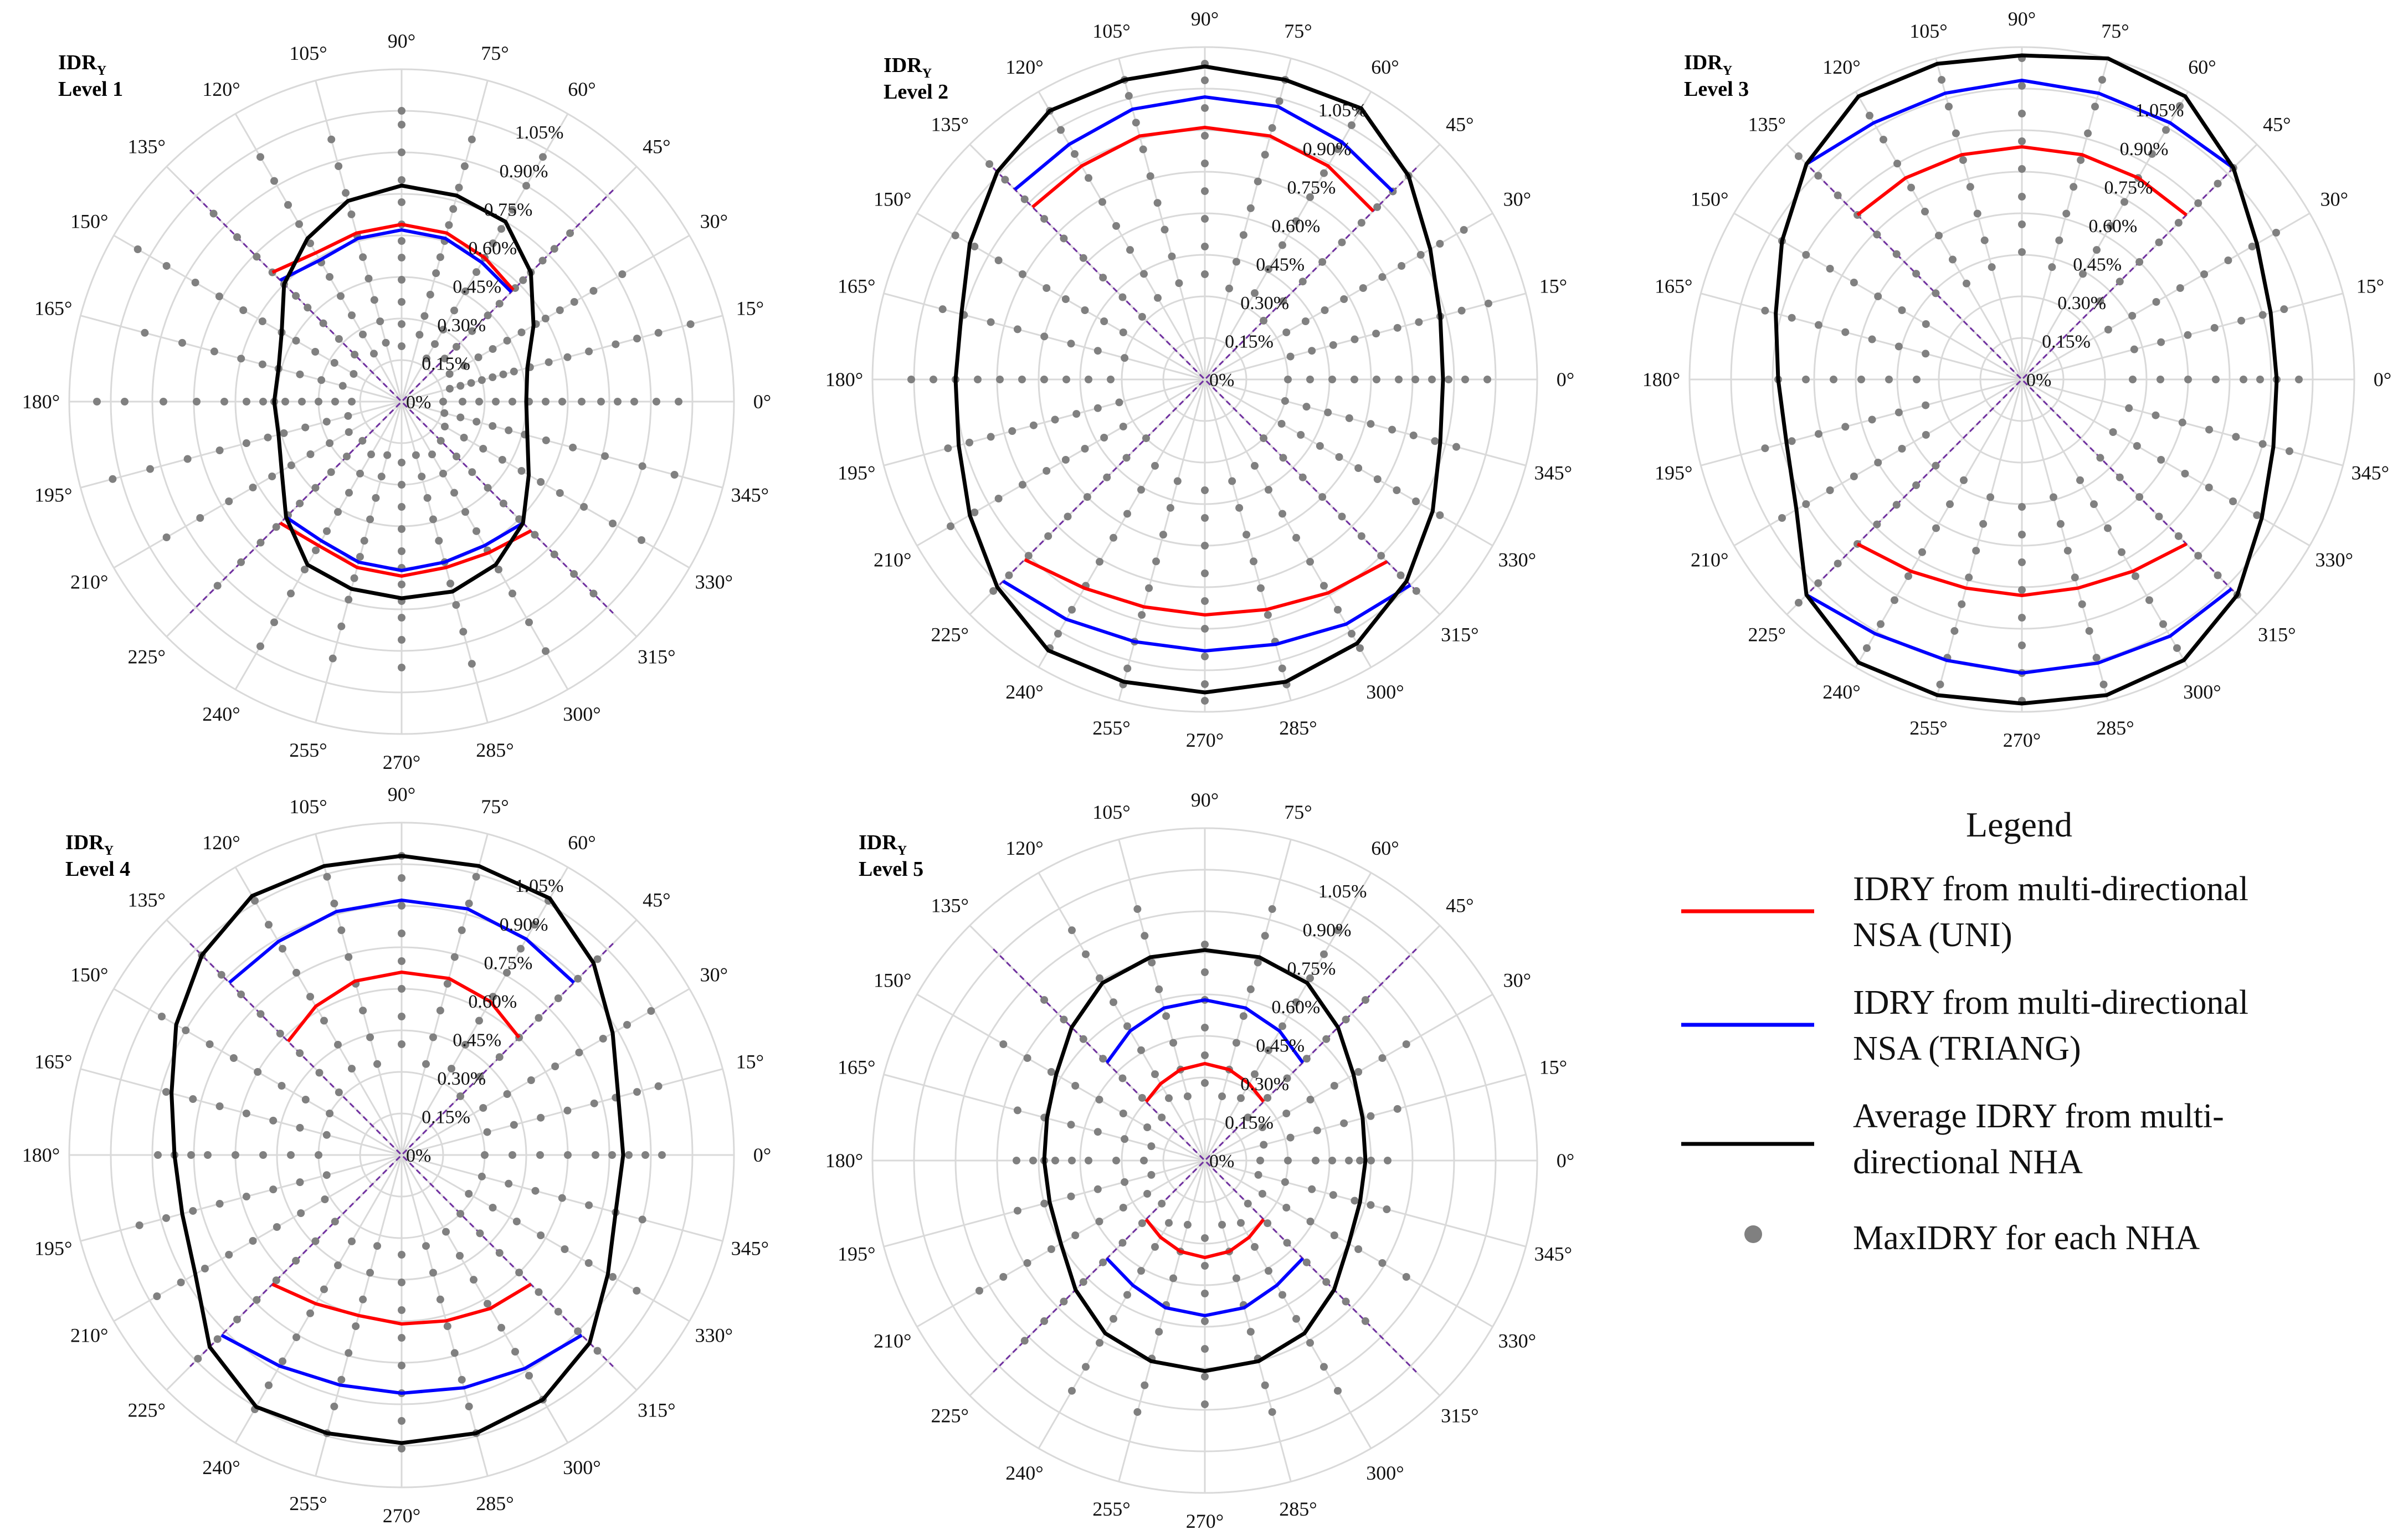 This screenshot has height=1540, width=2408. Describe the element at coordinates (401, 1304) in the screenshot. I see `series-uni-lower` at that location.